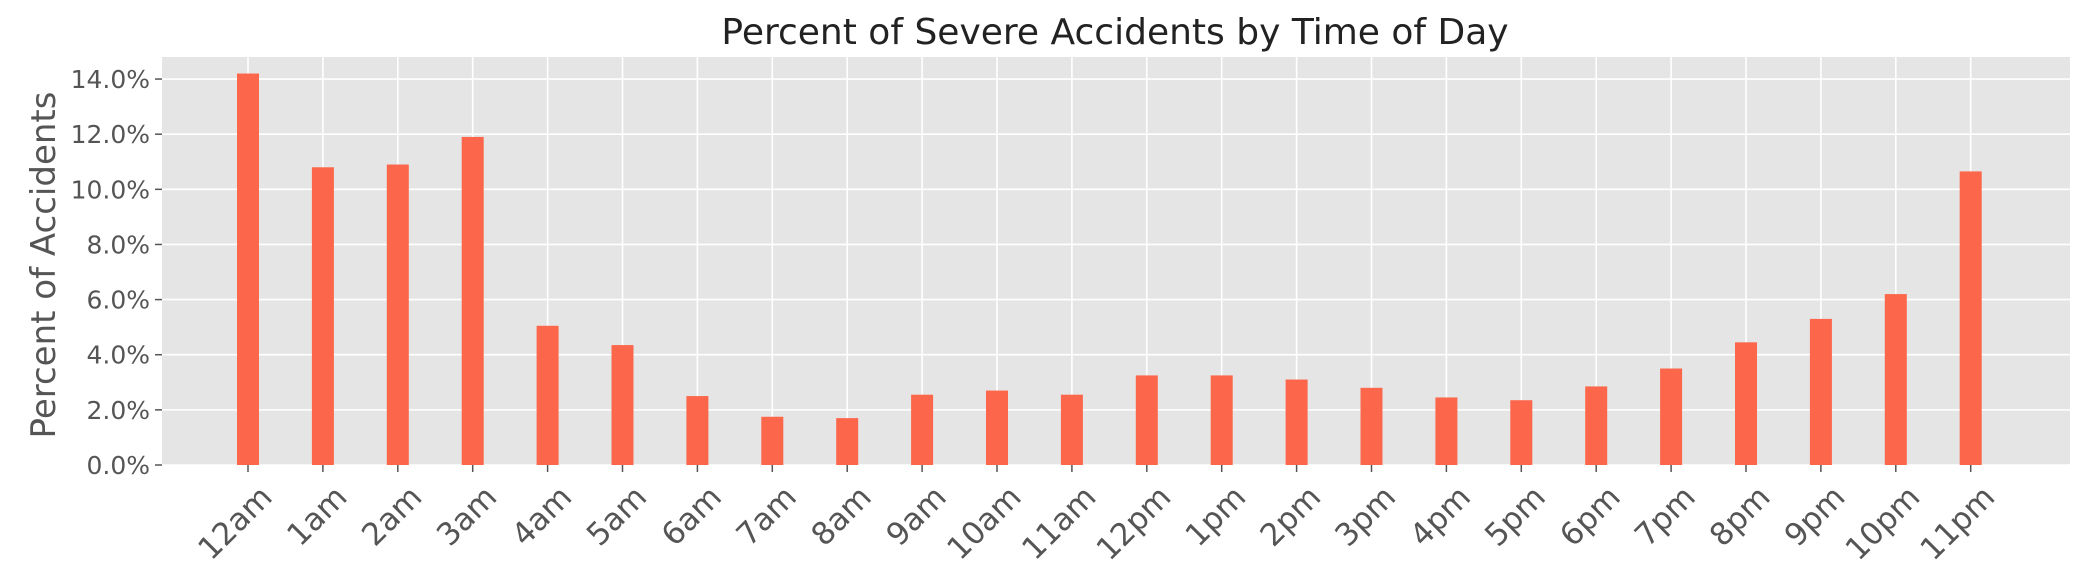 Image resolution: width=2083 pixels, height=585 pixels. I want to click on x-tick-label: 5am, so click(617, 516).